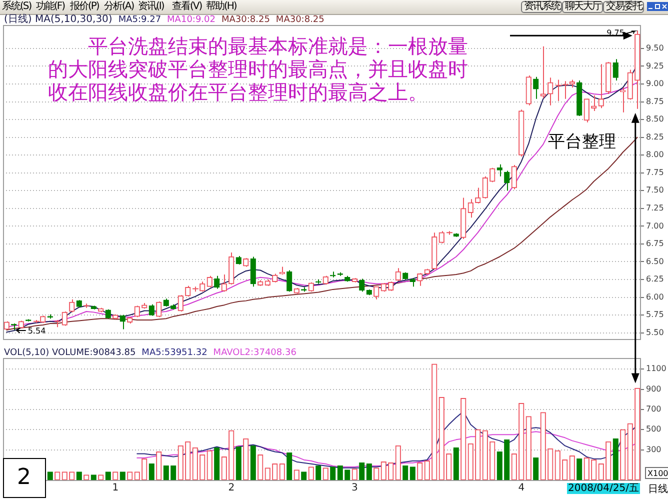 This screenshot has height=499, width=668. I want to click on text: 聊天大厅, so click(582, 7).